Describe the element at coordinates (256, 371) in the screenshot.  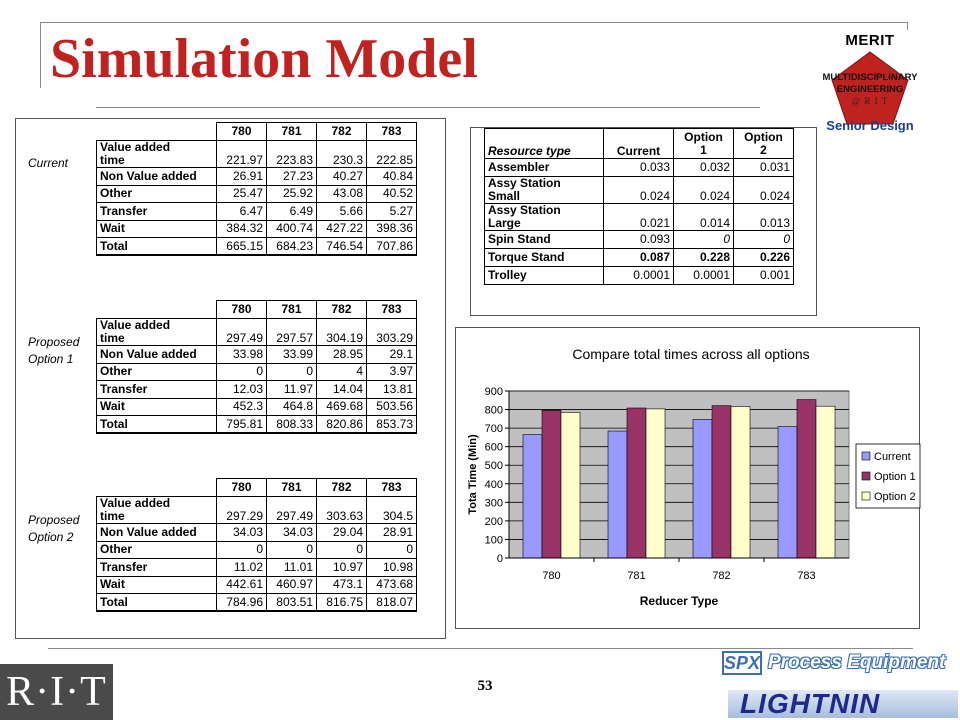
I see `table-row: Other 0 0 4 3.97` at that location.